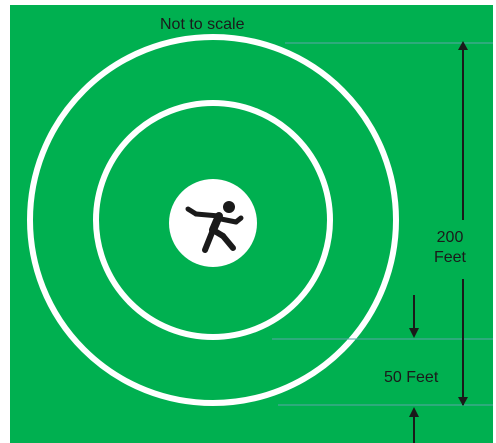 This screenshot has height=443, width=496. I want to click on dimension-value-200: 200, so click(450, 237).